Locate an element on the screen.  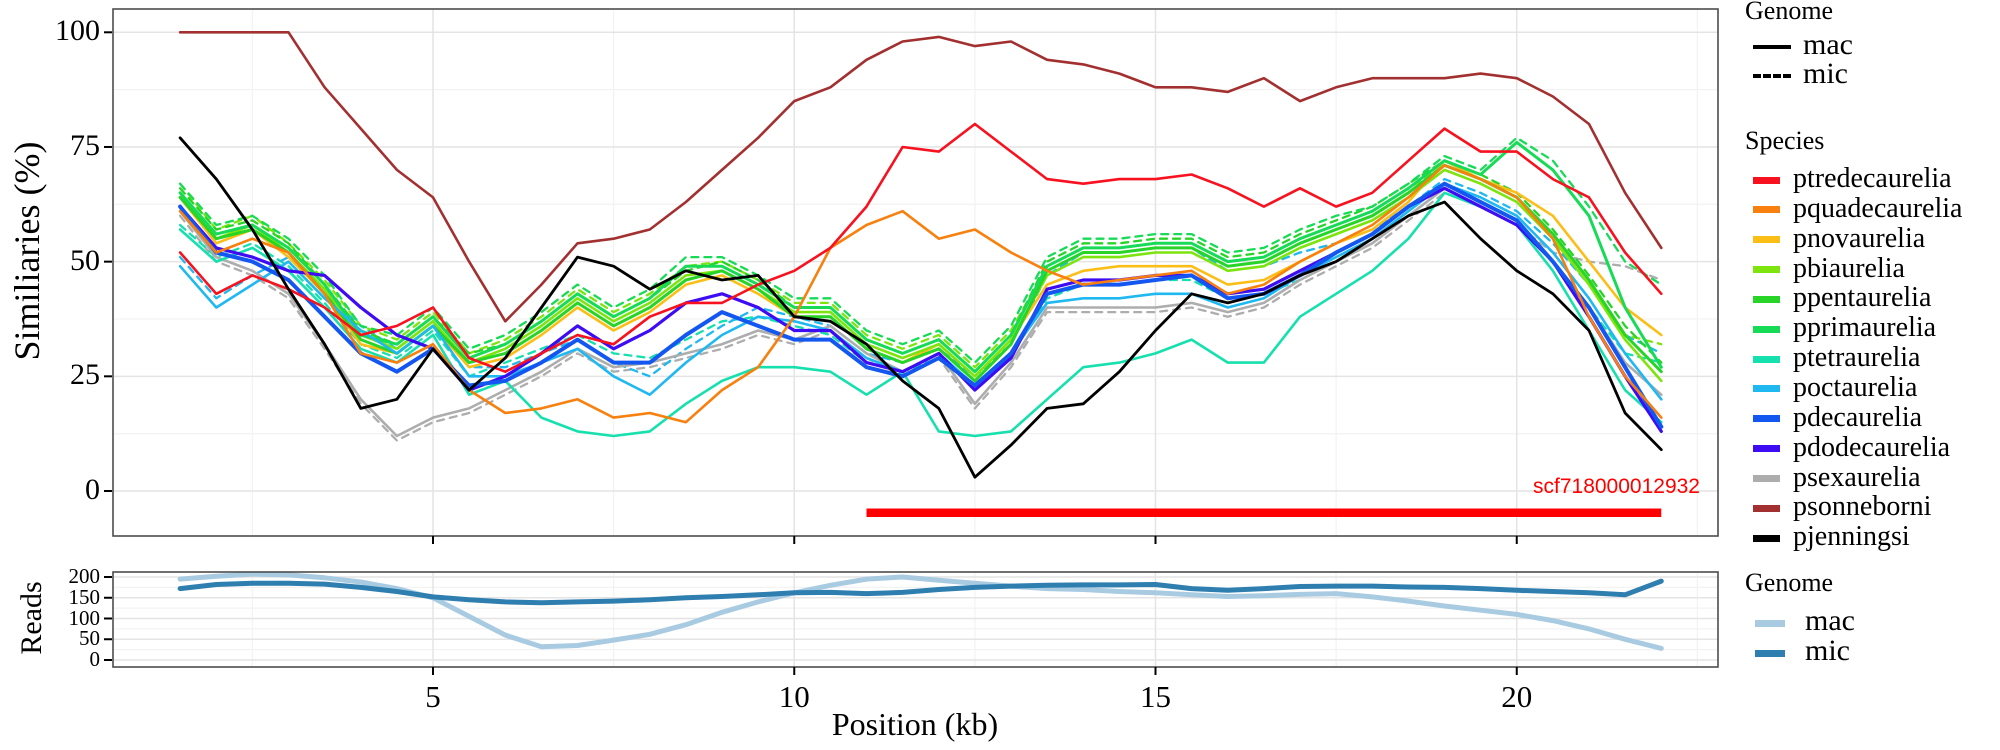
reads-ytick-100: 100 is located at coordinates (84, 617).